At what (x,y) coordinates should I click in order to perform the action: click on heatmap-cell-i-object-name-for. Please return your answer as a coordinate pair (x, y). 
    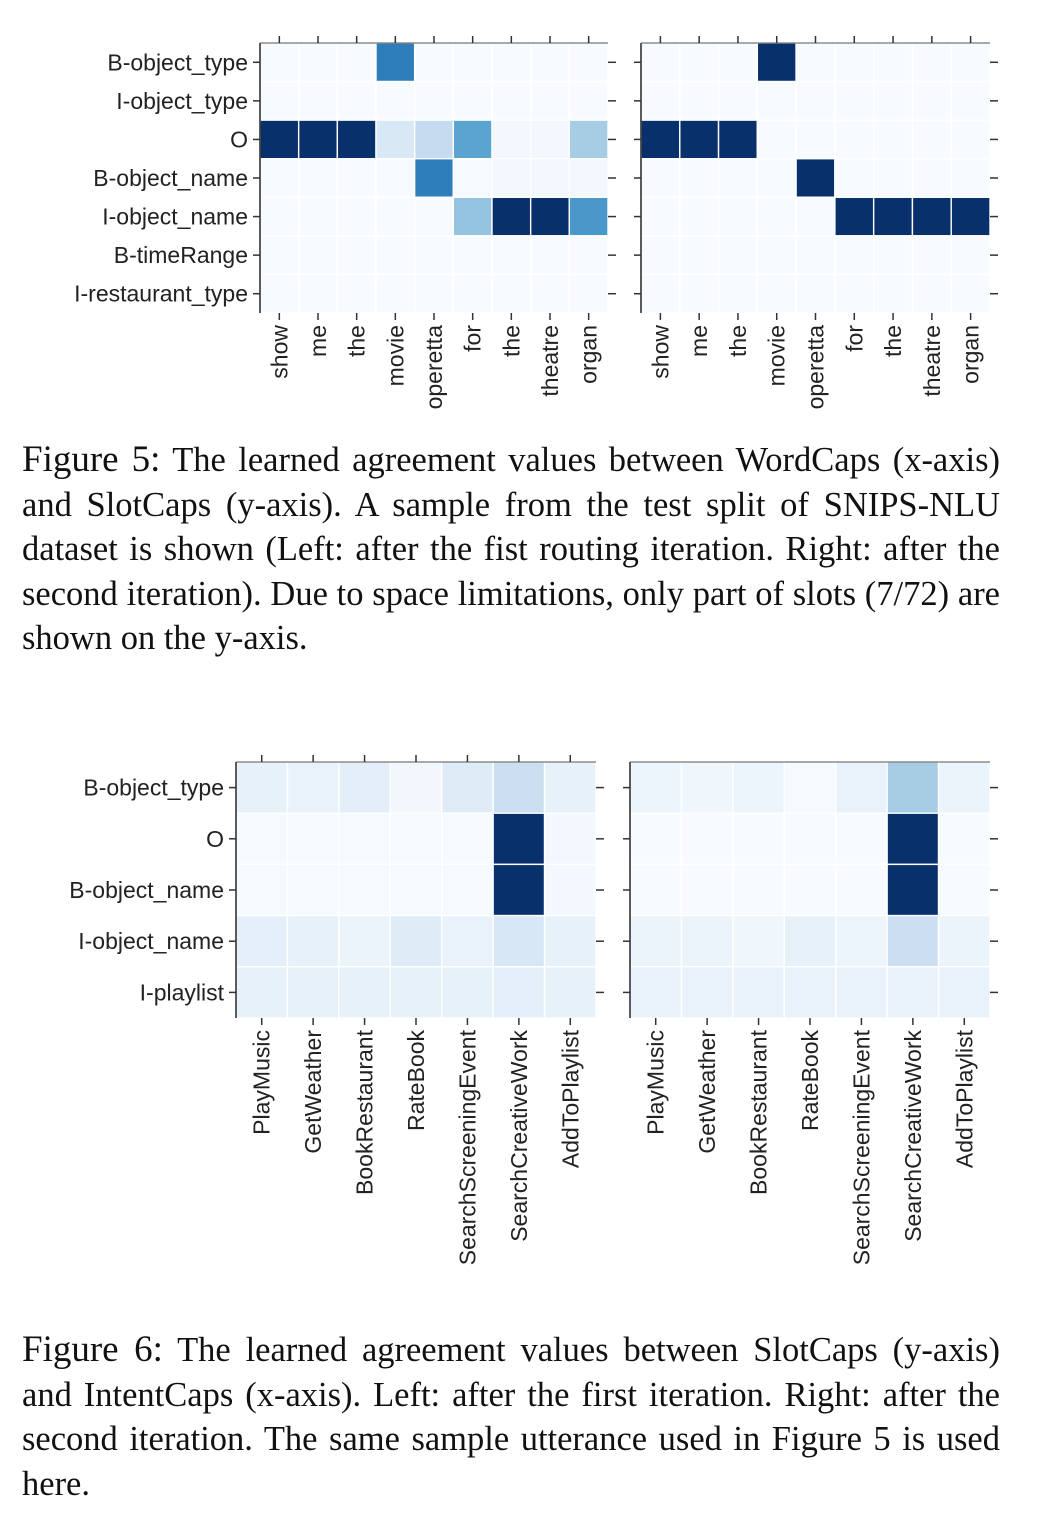
    Looking at the image, I should click on (854, 216).